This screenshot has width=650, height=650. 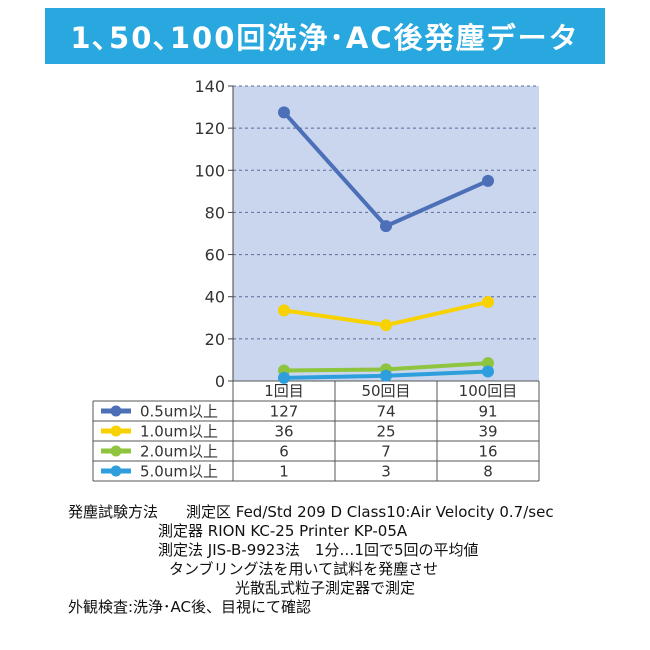 I want to click on data-value-cell: 16, so click(x=487, y=452).